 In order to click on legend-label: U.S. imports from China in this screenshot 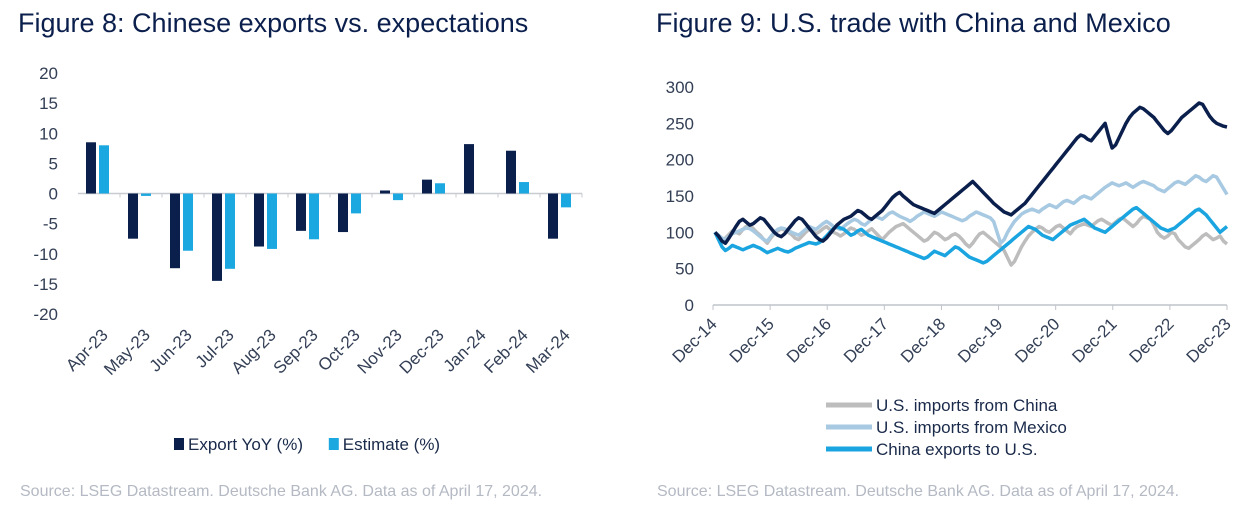, I will do `click(967, 405)`.